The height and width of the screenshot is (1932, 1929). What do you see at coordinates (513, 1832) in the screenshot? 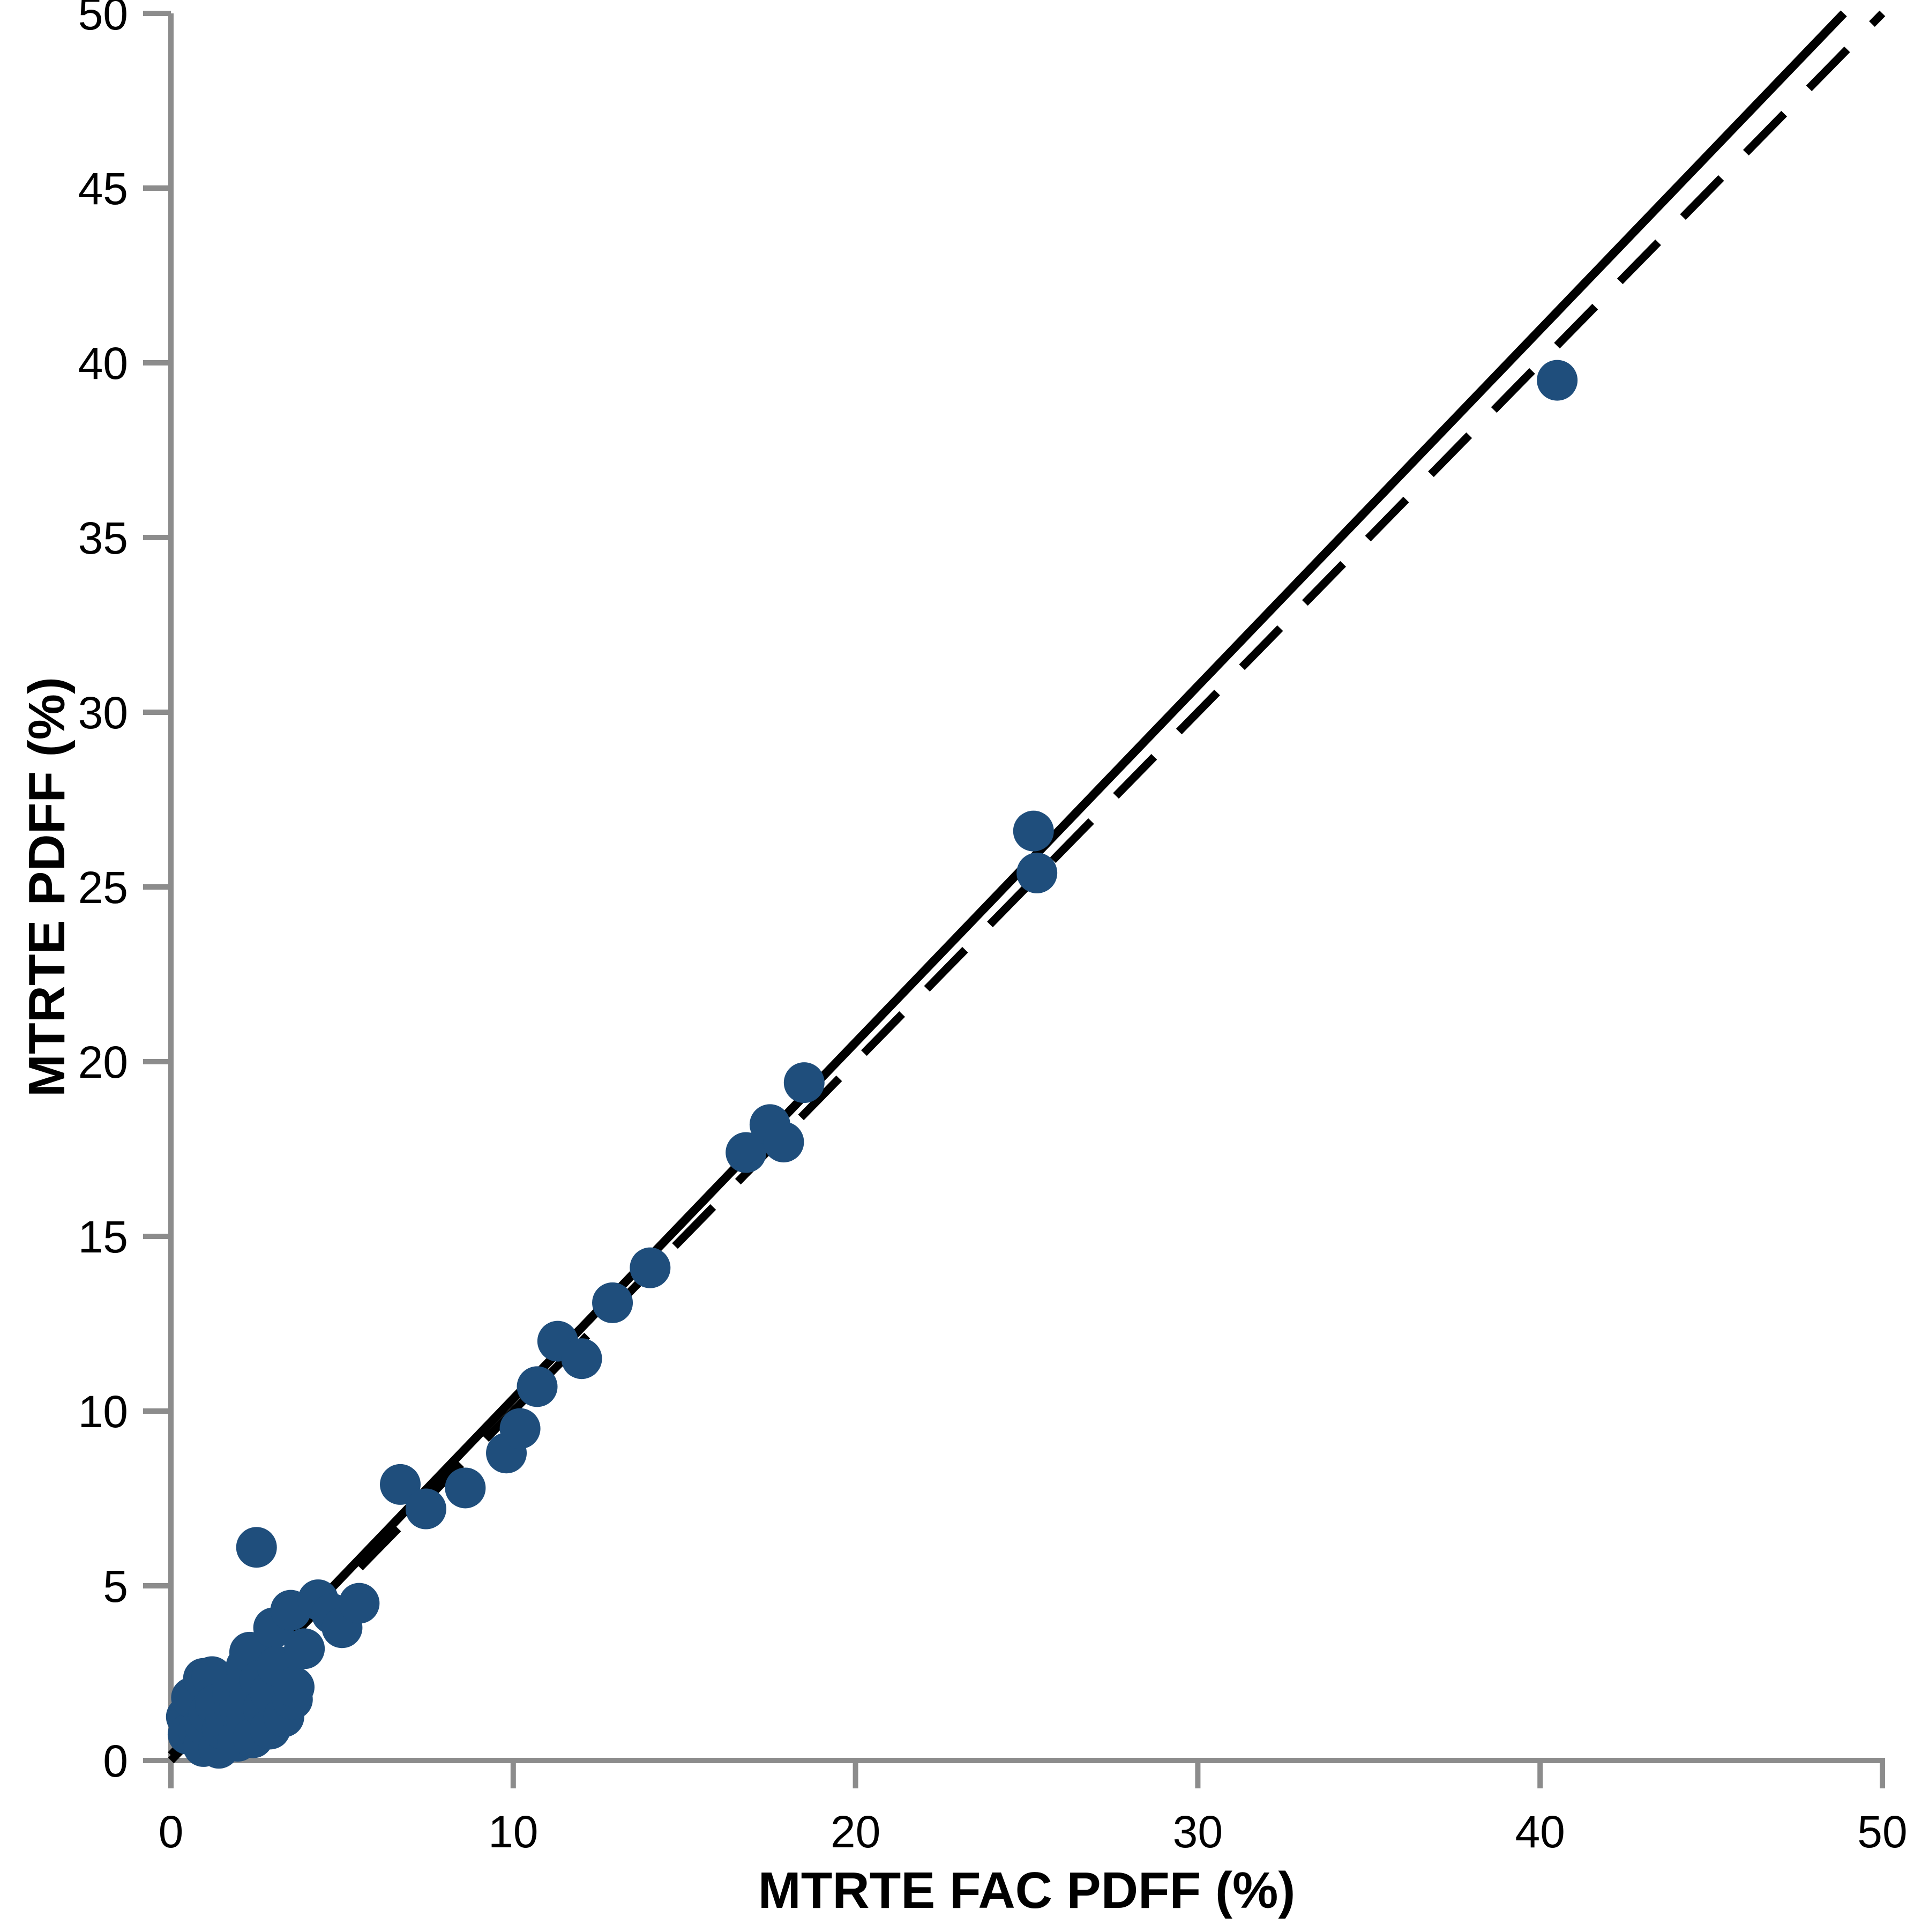
I see `x-tick-label: 10` at bounding box center [513, 1832].